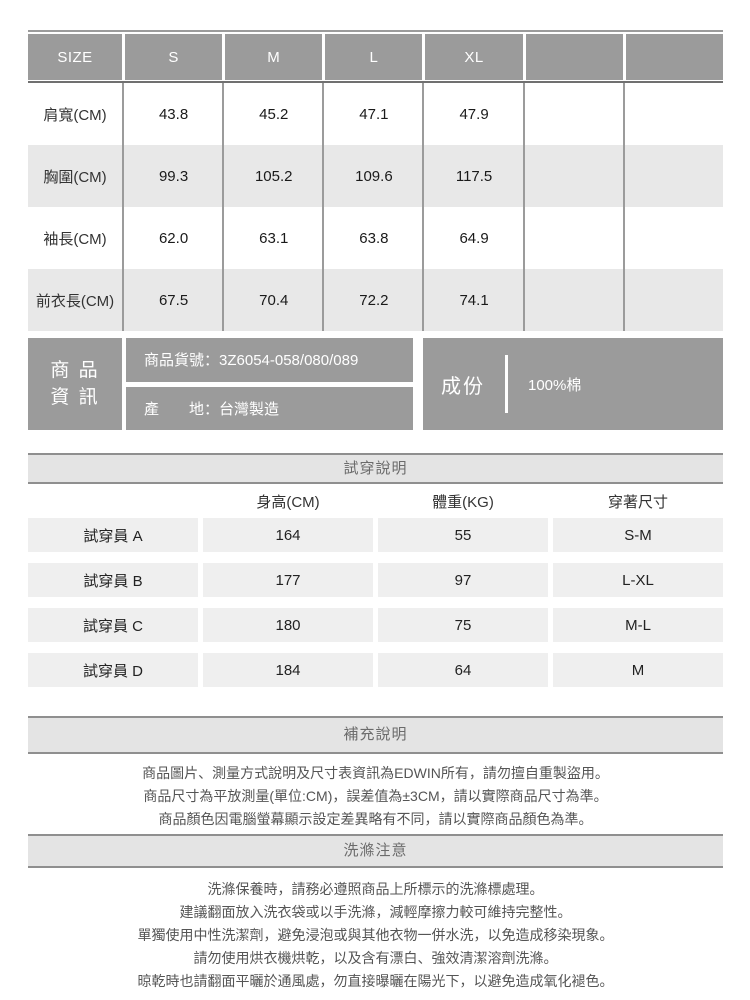 This screenshot has height=1000, width=750. Describe the element at coordinates (272, 238) in the screenshot. I see `size-value: 63.1` at that location.